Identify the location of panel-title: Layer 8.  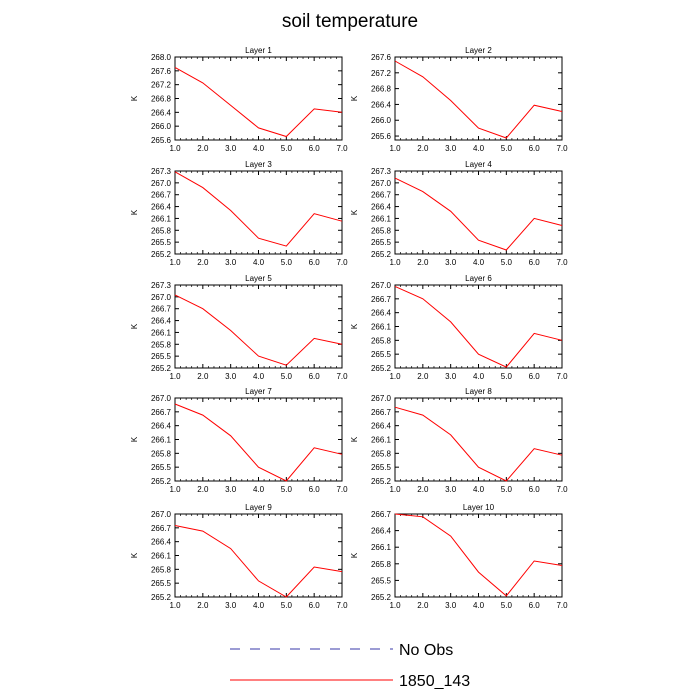
(478, 391).